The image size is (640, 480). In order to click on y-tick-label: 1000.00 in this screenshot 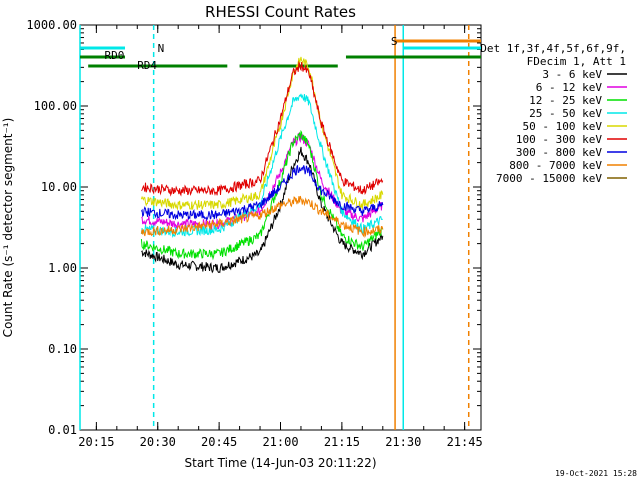, I will do `click(51, 25)`.